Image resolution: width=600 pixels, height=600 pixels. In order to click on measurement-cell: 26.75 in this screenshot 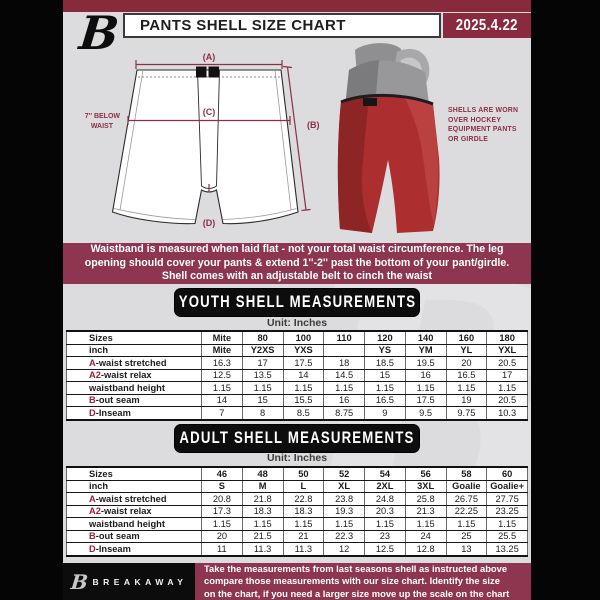, I will do `click(466, 499)`.